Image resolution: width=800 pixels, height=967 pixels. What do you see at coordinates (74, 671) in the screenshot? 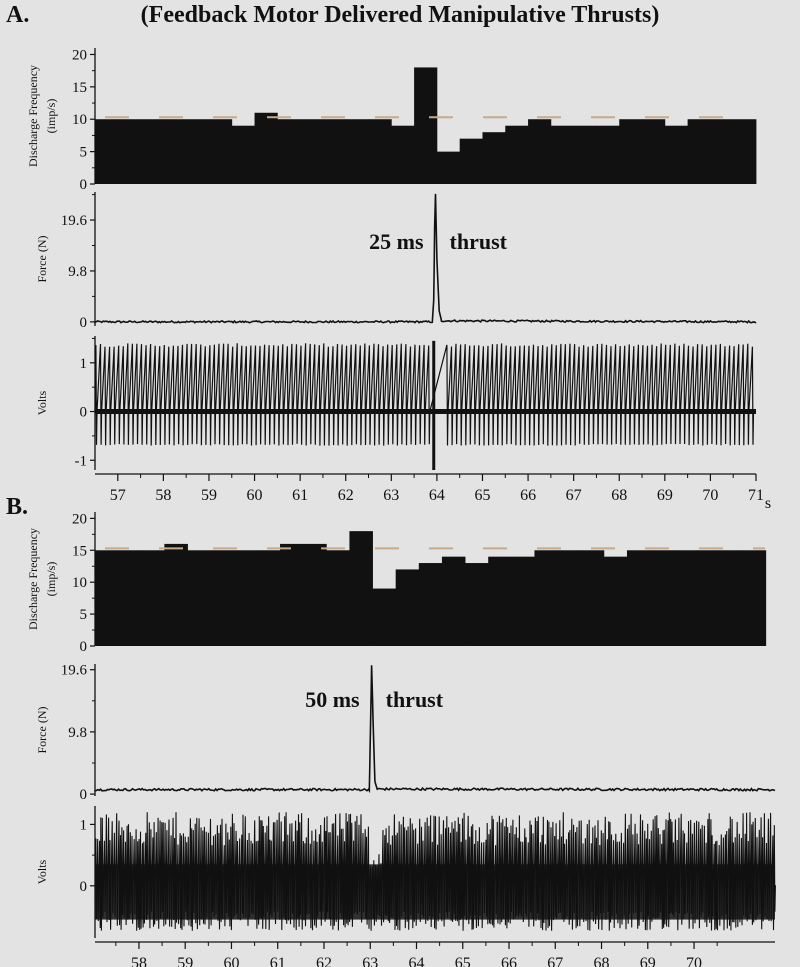
I see `y-tick-label: 19.6` at bounding box center [74, 671].